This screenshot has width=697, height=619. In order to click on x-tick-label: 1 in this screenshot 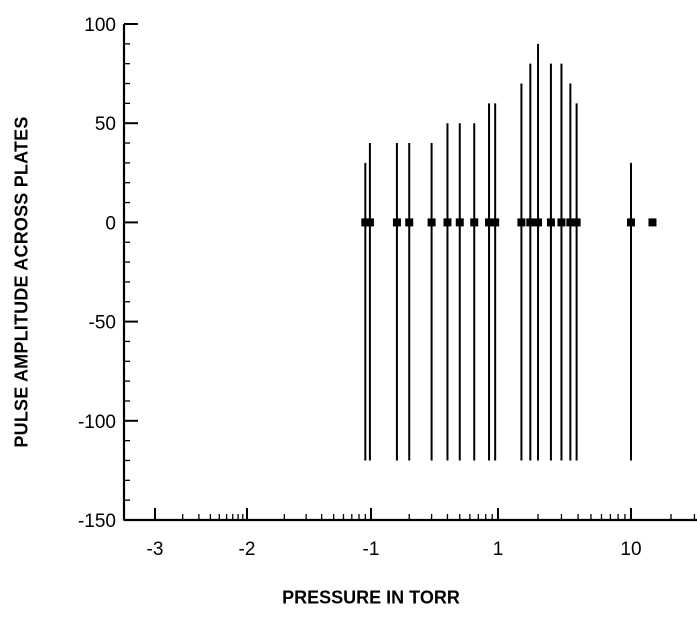, I will do `click(498, 549)`.